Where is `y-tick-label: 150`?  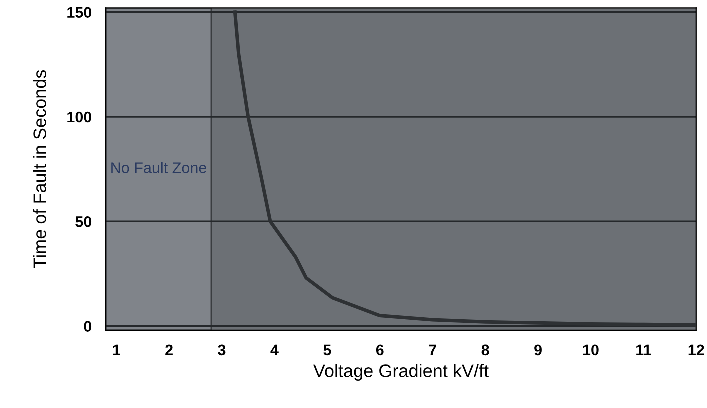 y-tick-label: 150 is located at coordinates (80, 12).